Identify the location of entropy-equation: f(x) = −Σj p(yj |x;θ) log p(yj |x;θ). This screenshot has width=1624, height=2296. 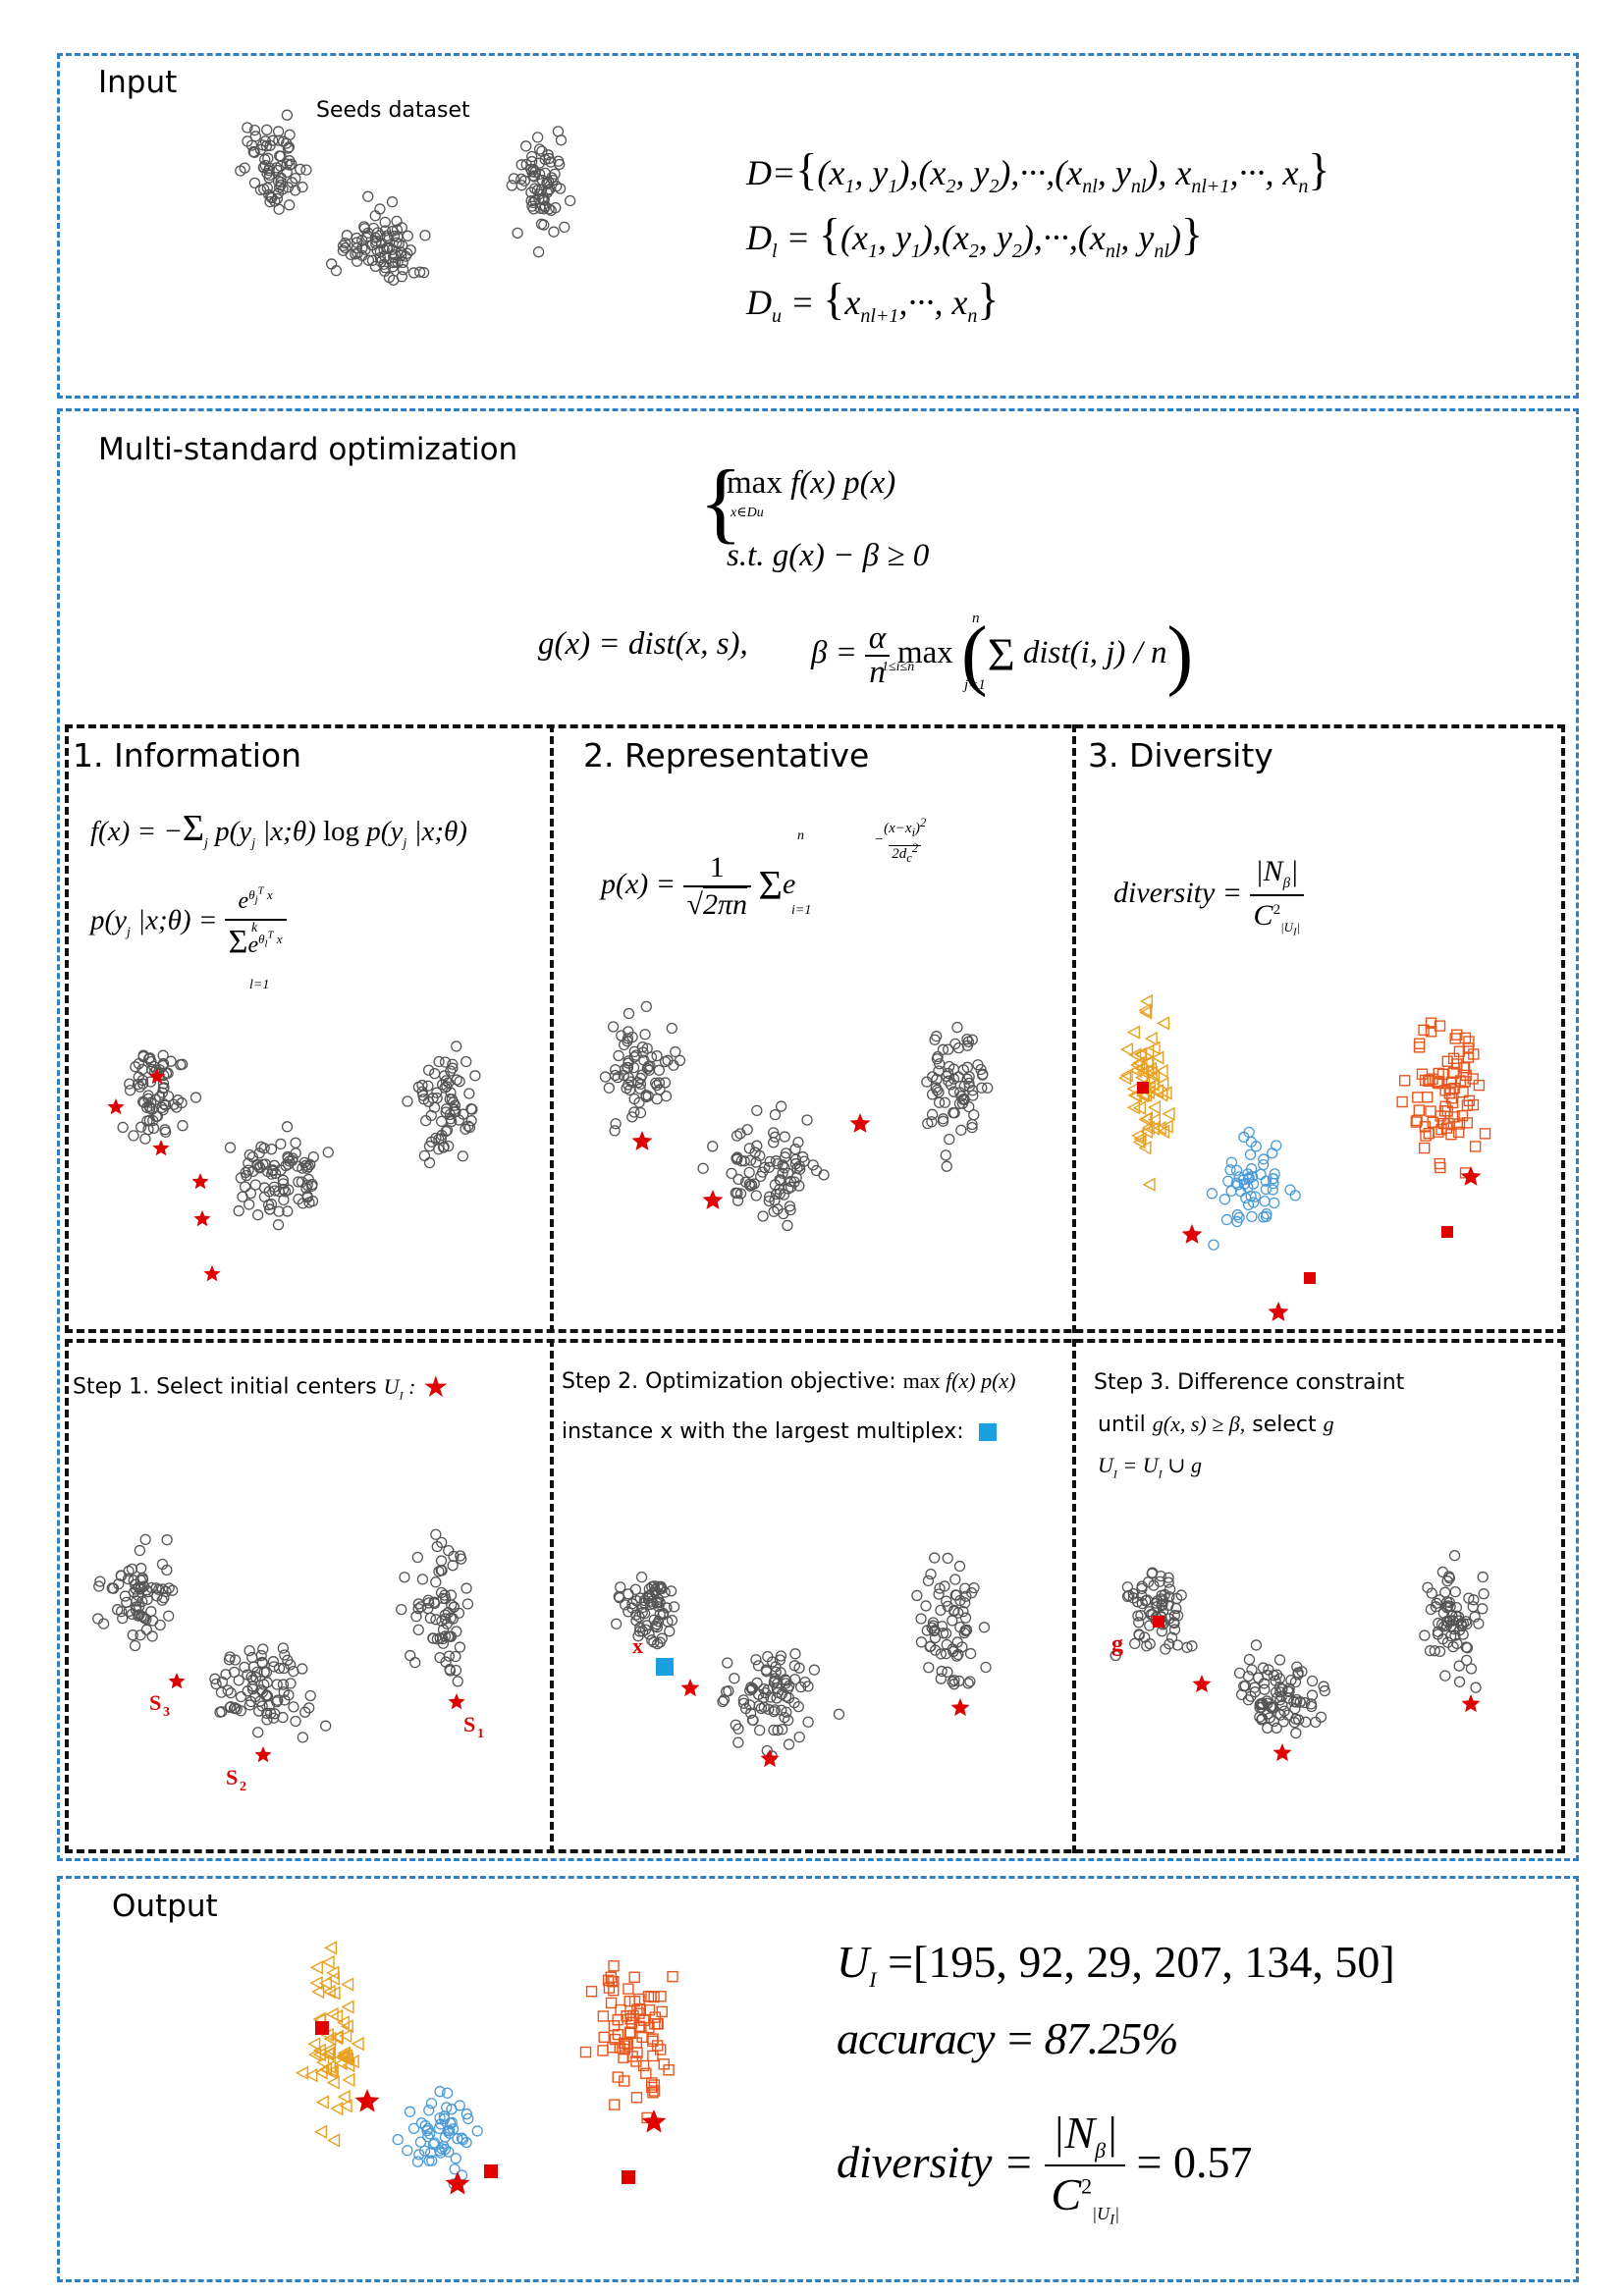
(278, 829).